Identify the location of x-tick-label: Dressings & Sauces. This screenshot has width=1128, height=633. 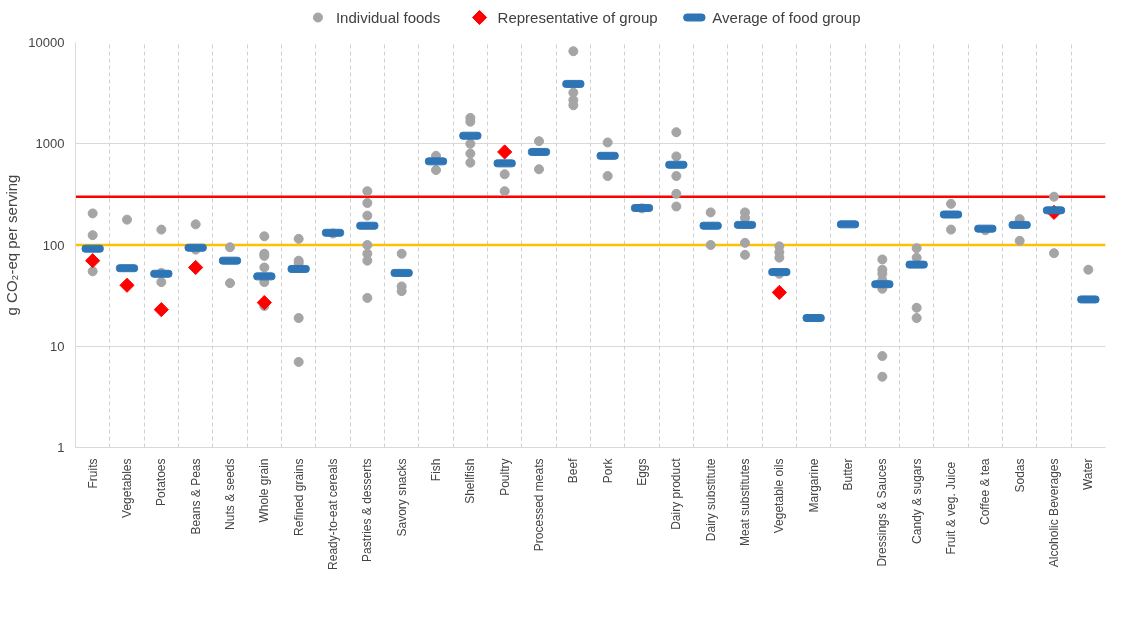
(882, 512).